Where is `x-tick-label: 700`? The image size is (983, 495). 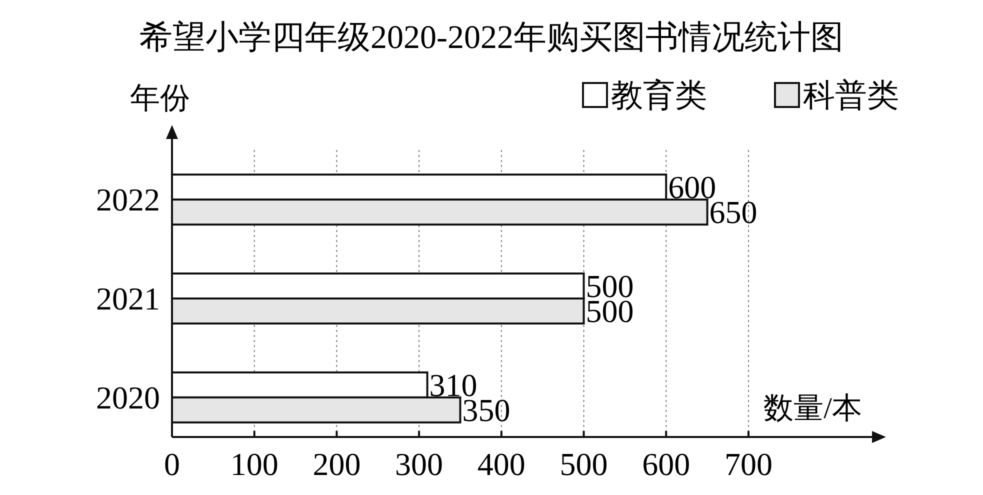
x-tick-label: 700 is located at coordinates (748, 464).